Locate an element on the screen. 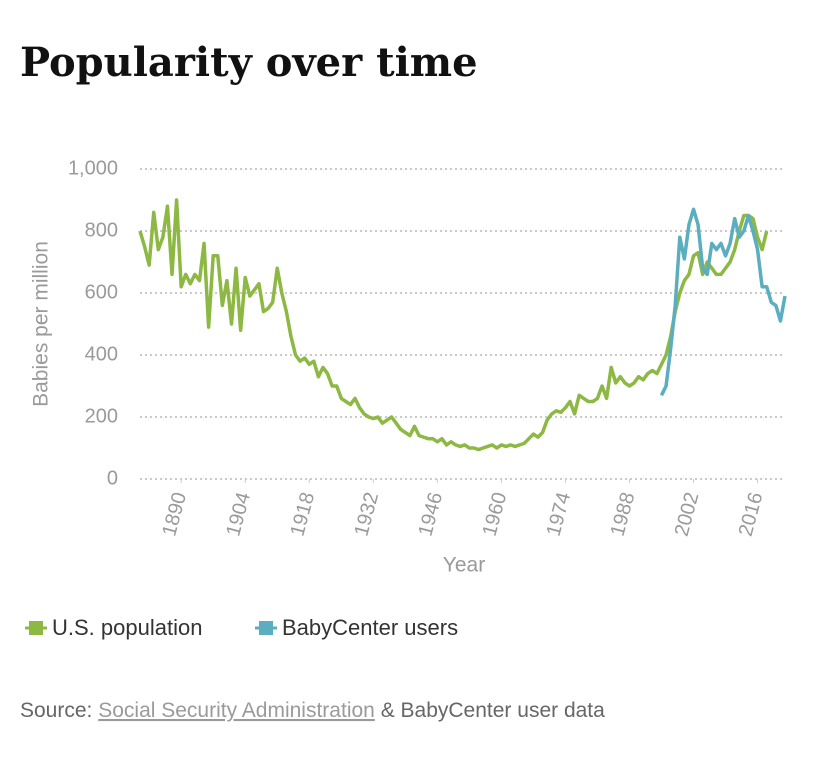  source-suffix: & BabyCenter user data is located at coordinates (493, 710).